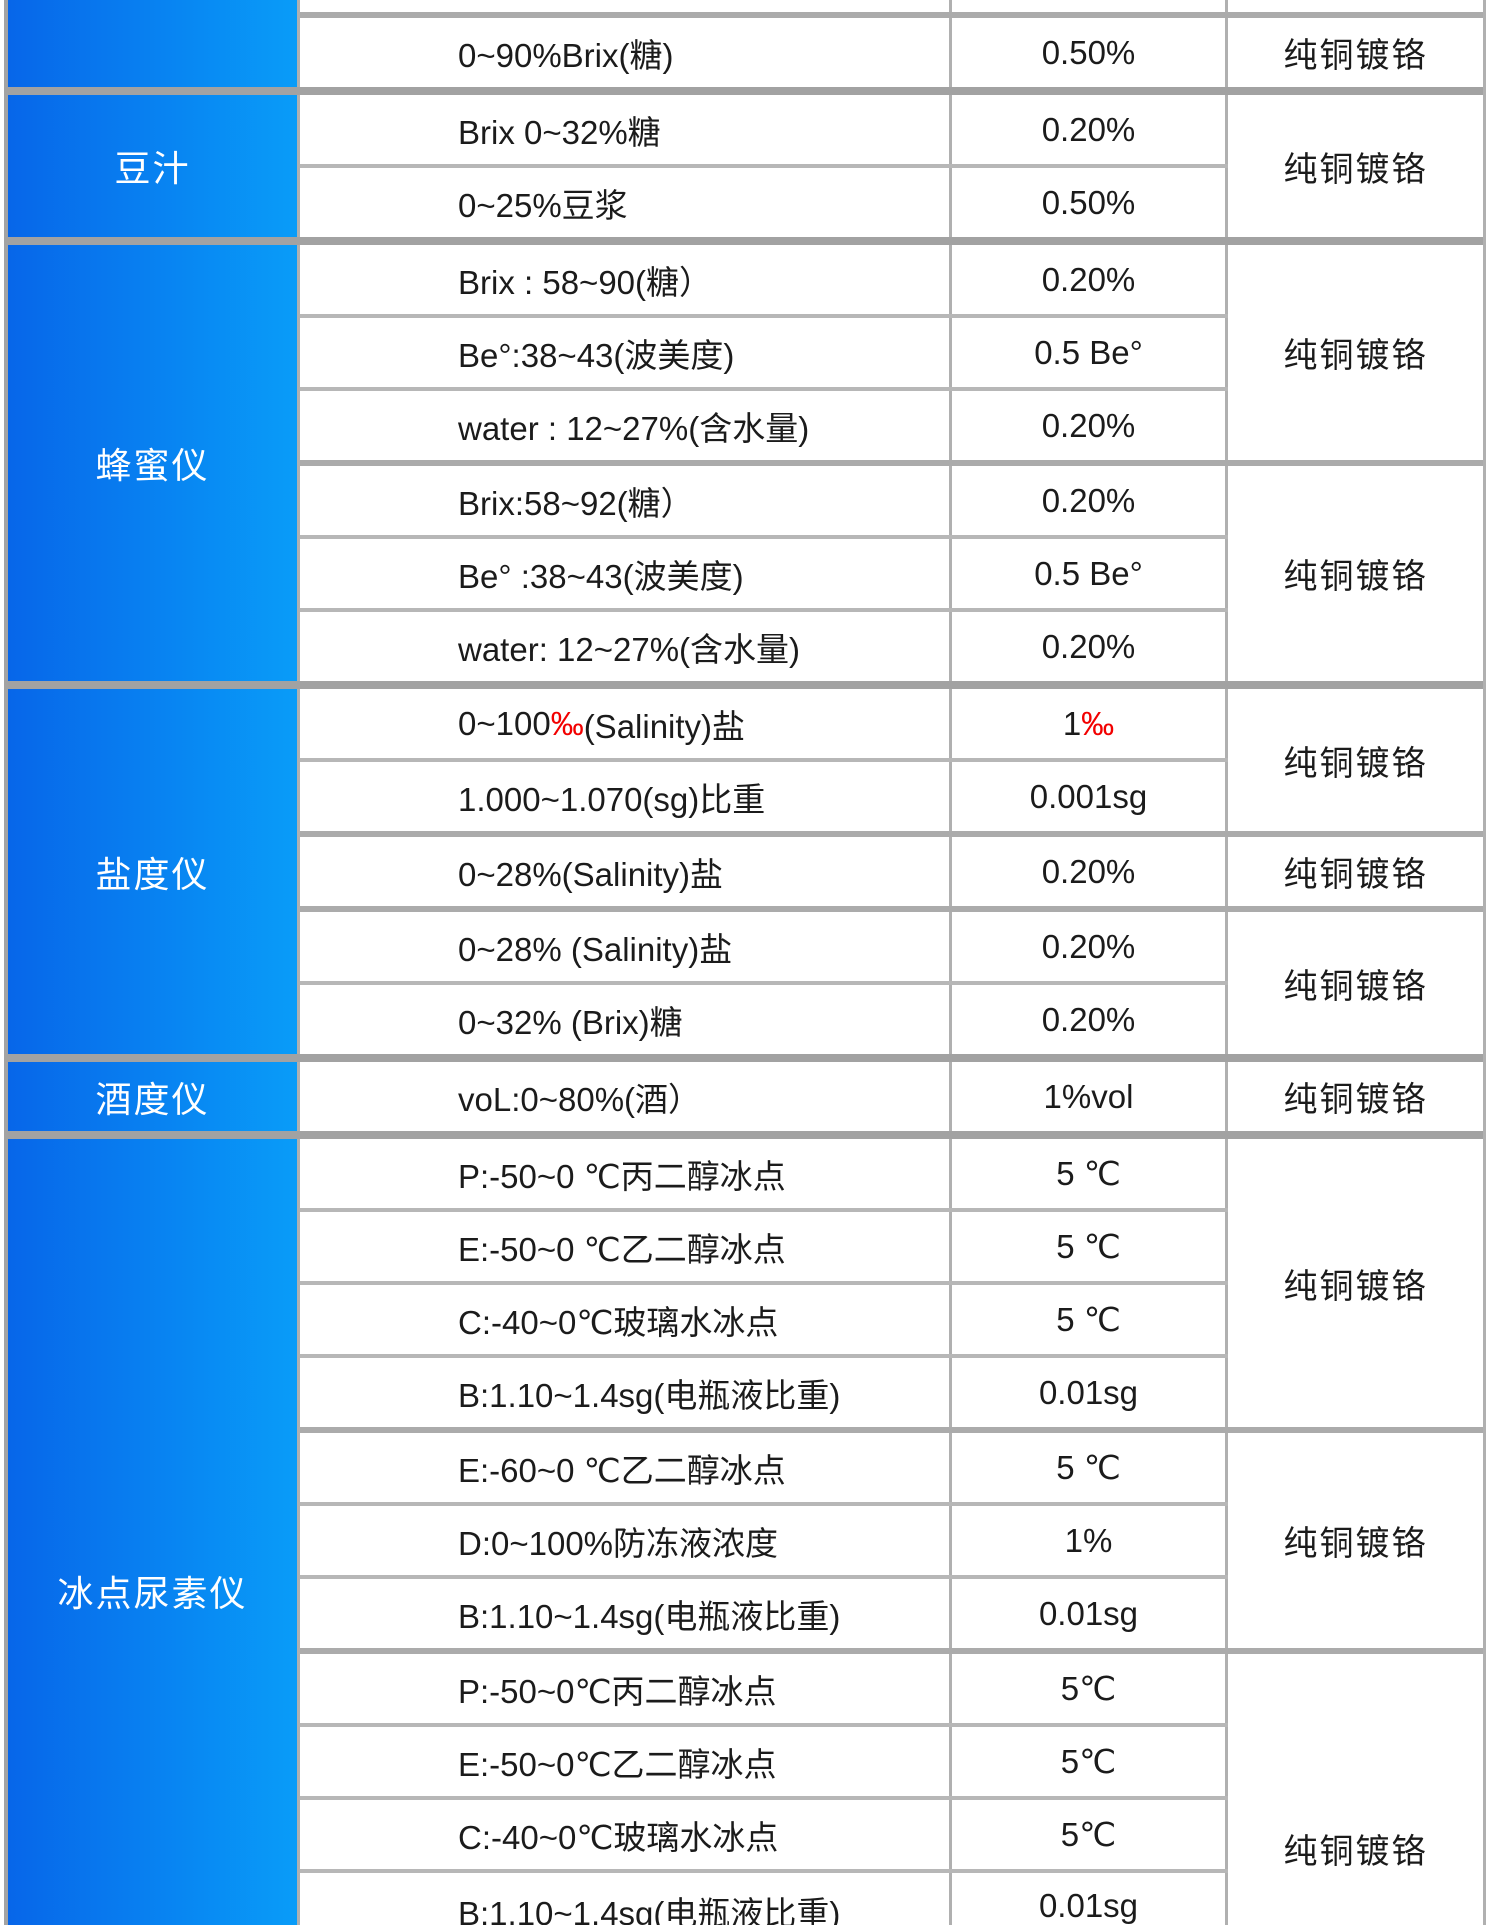 The width and height of the screenshot is (1500, 1925). Describe the element at coordinates (626, 1173) in the screenshot. I see `range-cell: P:-50~0 ℃丙二醇冰点` at that location.